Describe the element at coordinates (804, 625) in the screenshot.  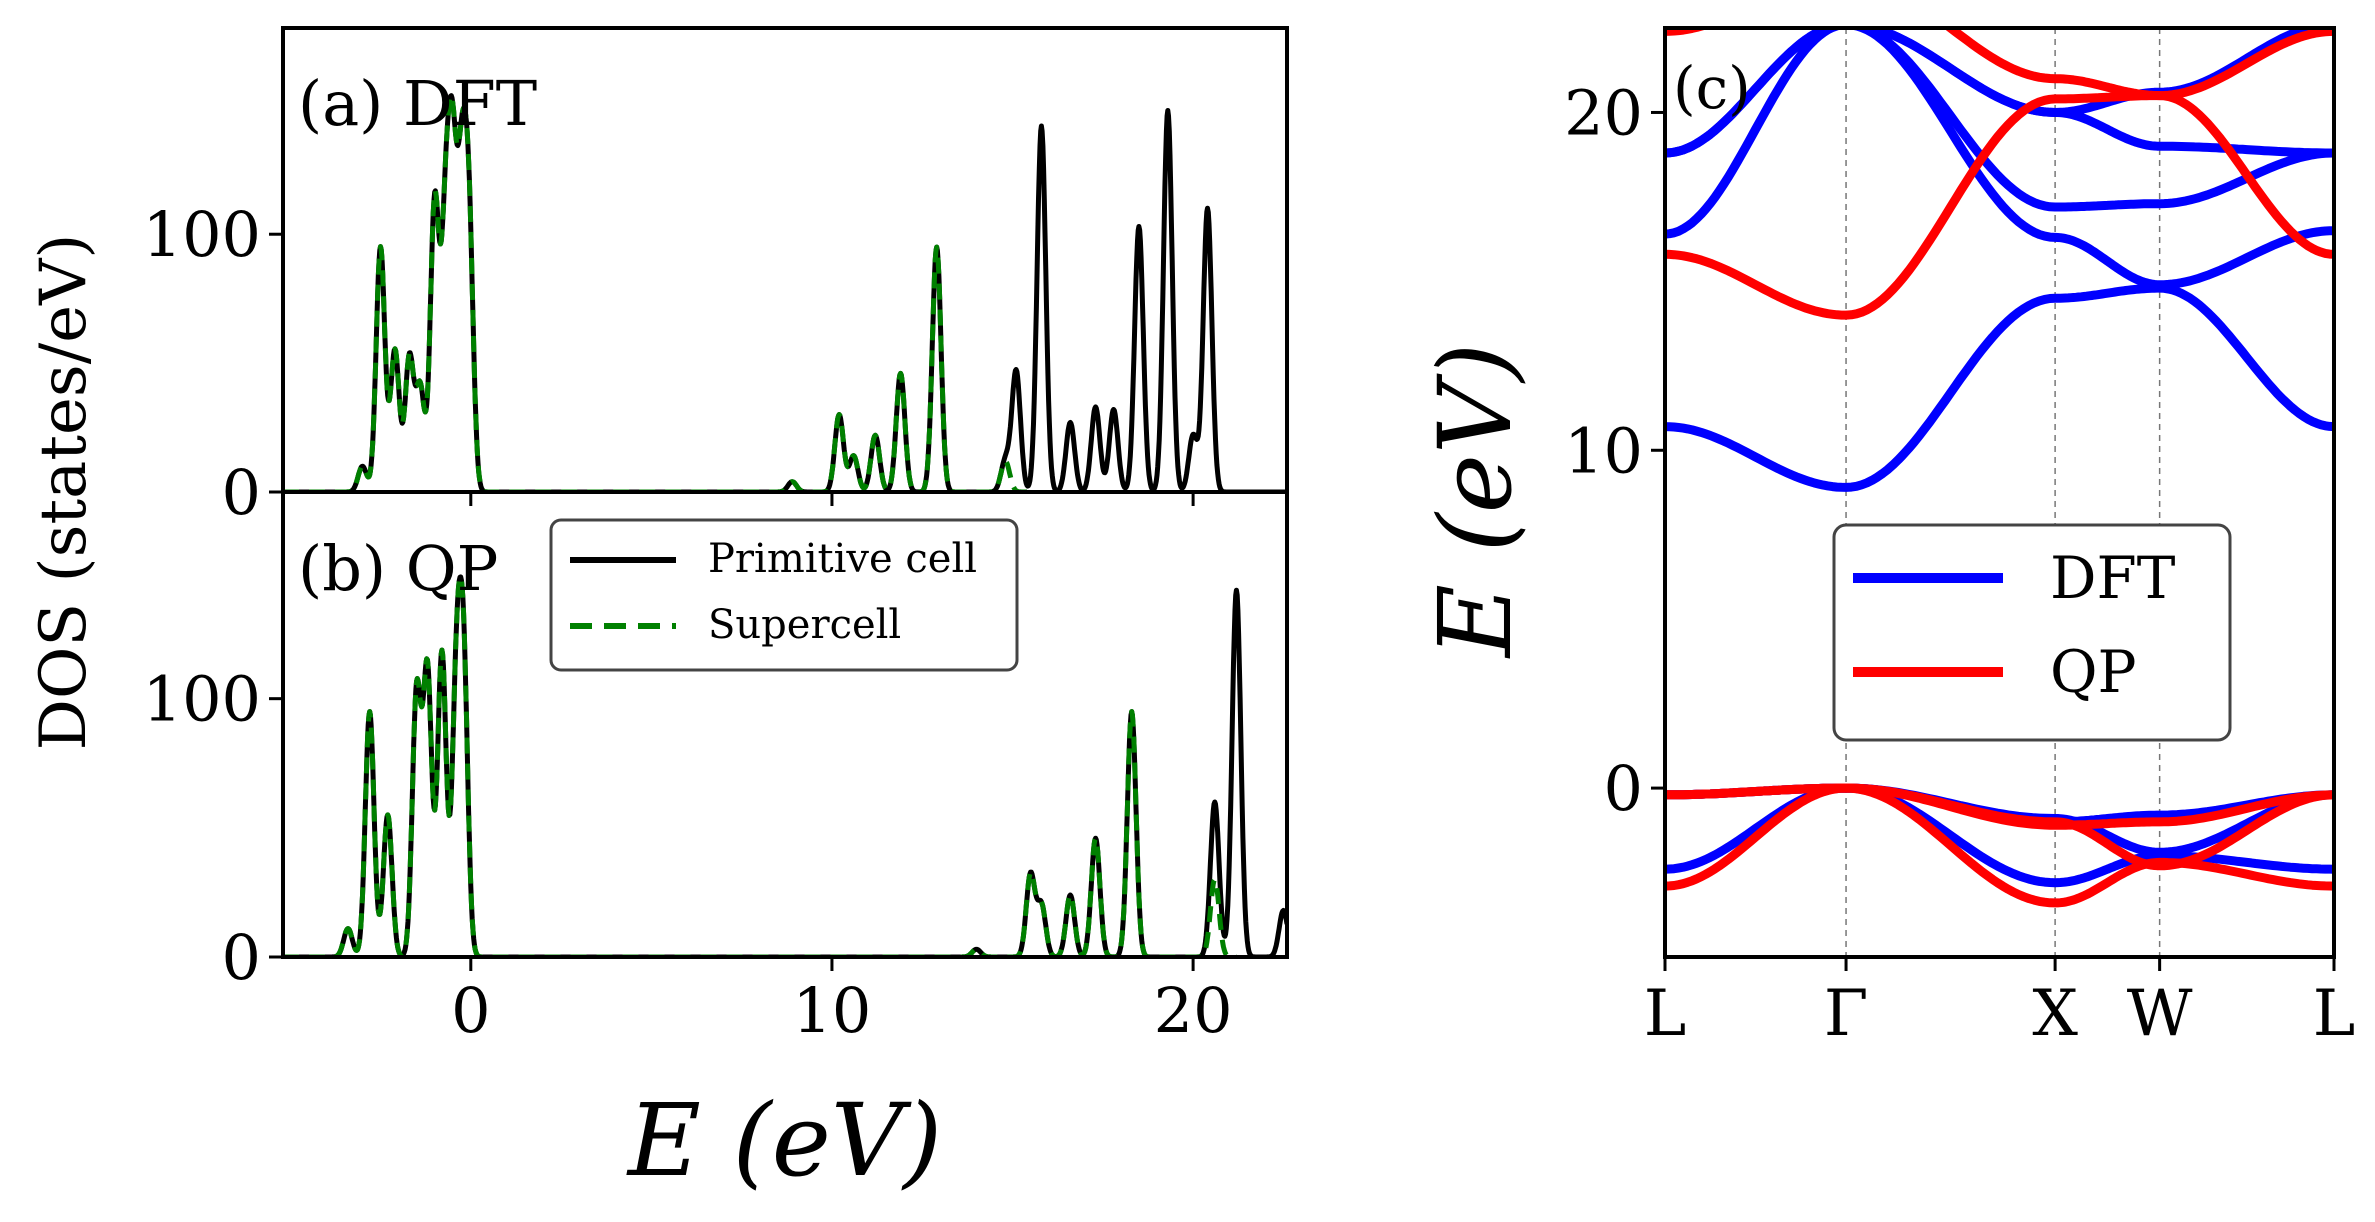
I see `legend-b-supercell-label: Supercell` at that location.